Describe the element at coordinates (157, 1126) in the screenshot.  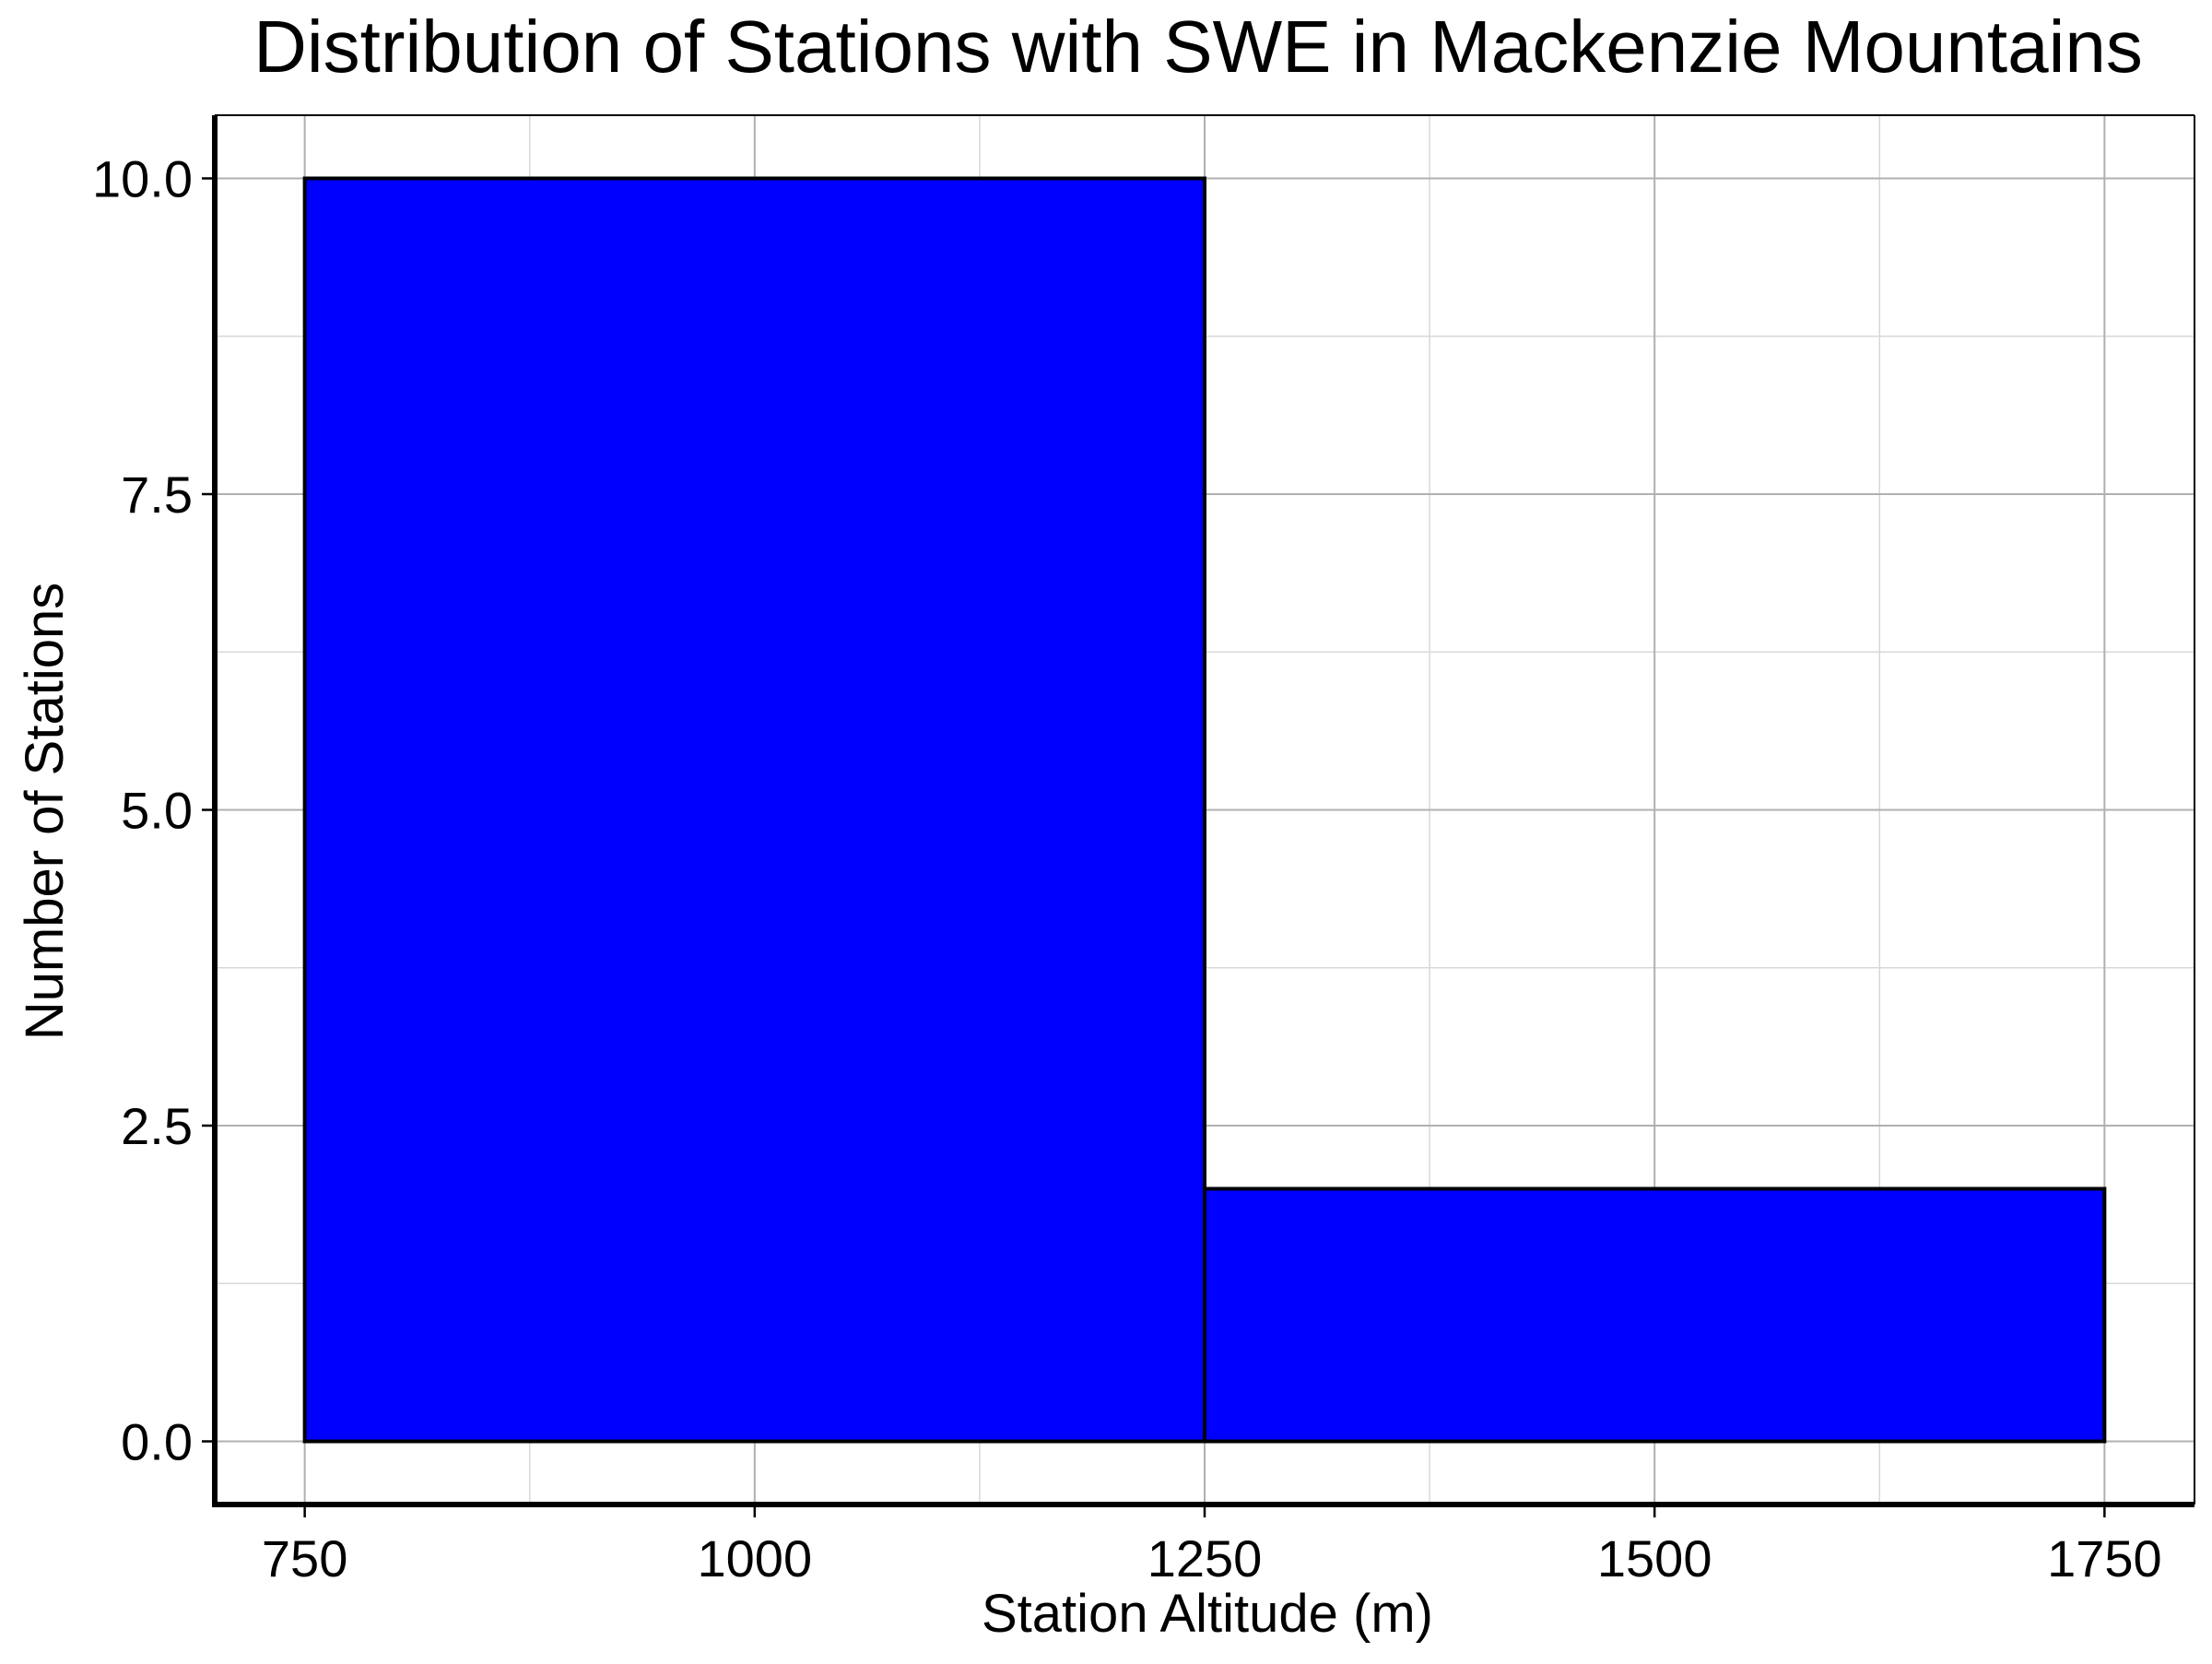
I see `y-tick-label: 2.5` at that location.